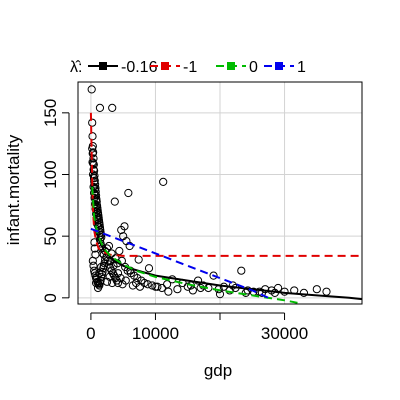 Image resolution: width=400 pixels, height=400 pixels. Describe the element at coordinates (90, 333) in the screenshot. I see `x-tick-label: 0` at that location.